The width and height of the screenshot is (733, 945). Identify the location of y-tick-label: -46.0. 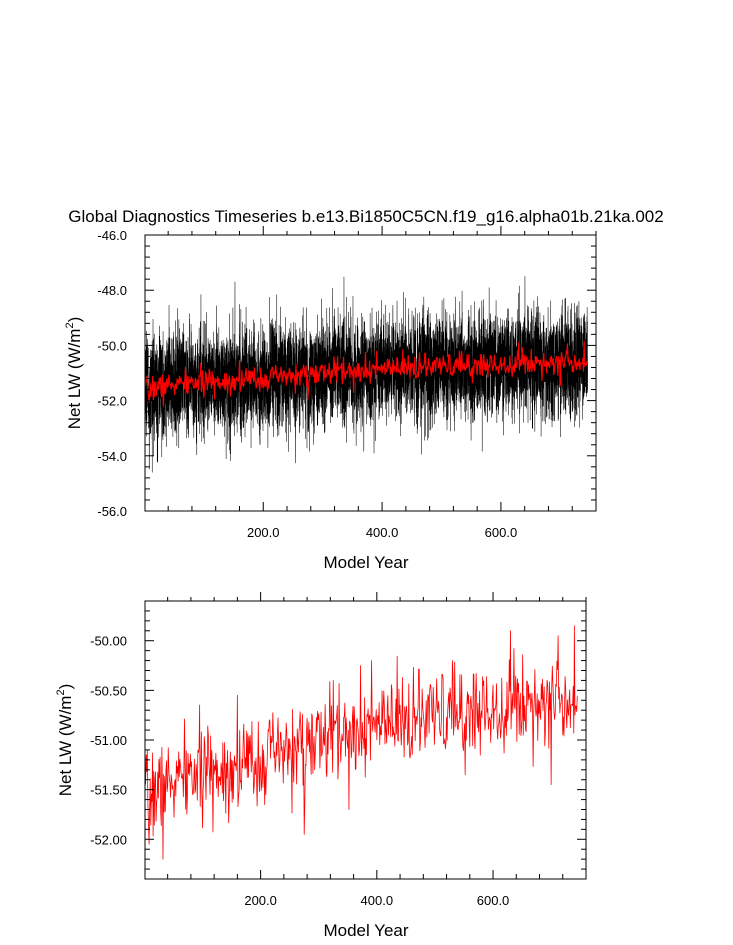
(112, 235).